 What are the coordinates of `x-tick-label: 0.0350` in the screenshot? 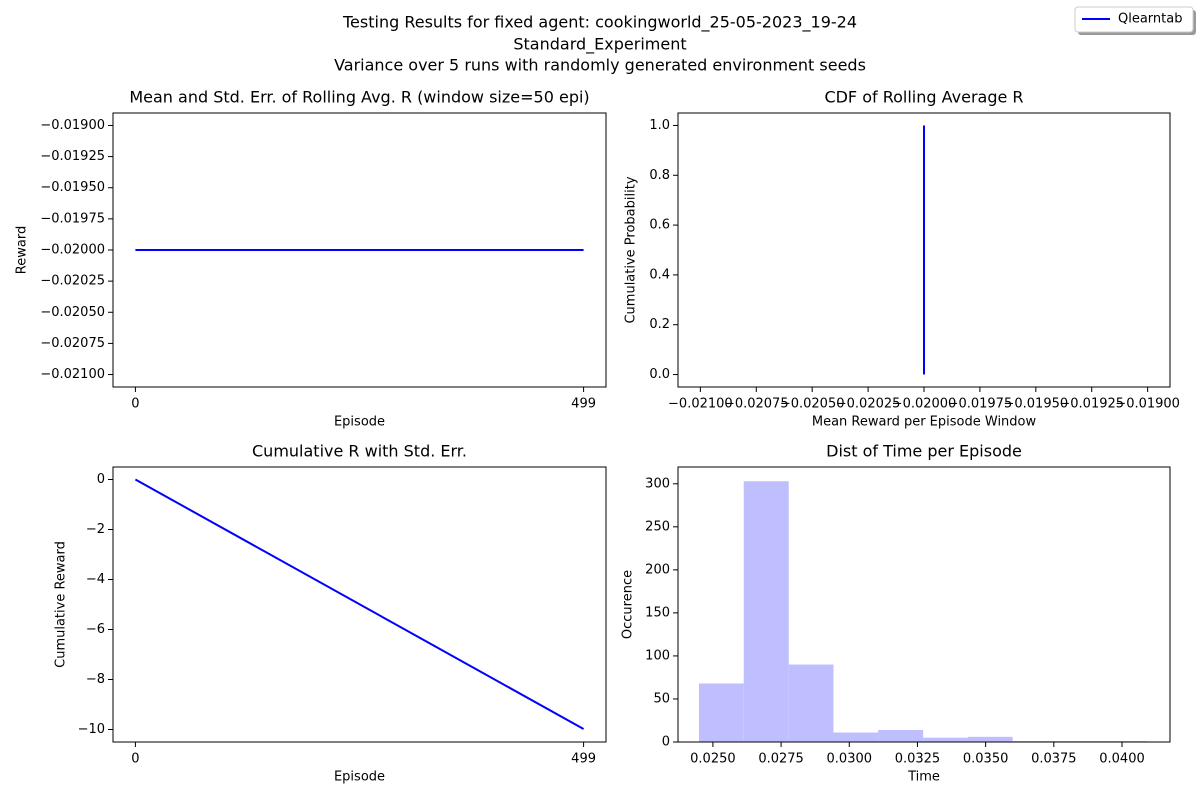 It's located at (986, 759).